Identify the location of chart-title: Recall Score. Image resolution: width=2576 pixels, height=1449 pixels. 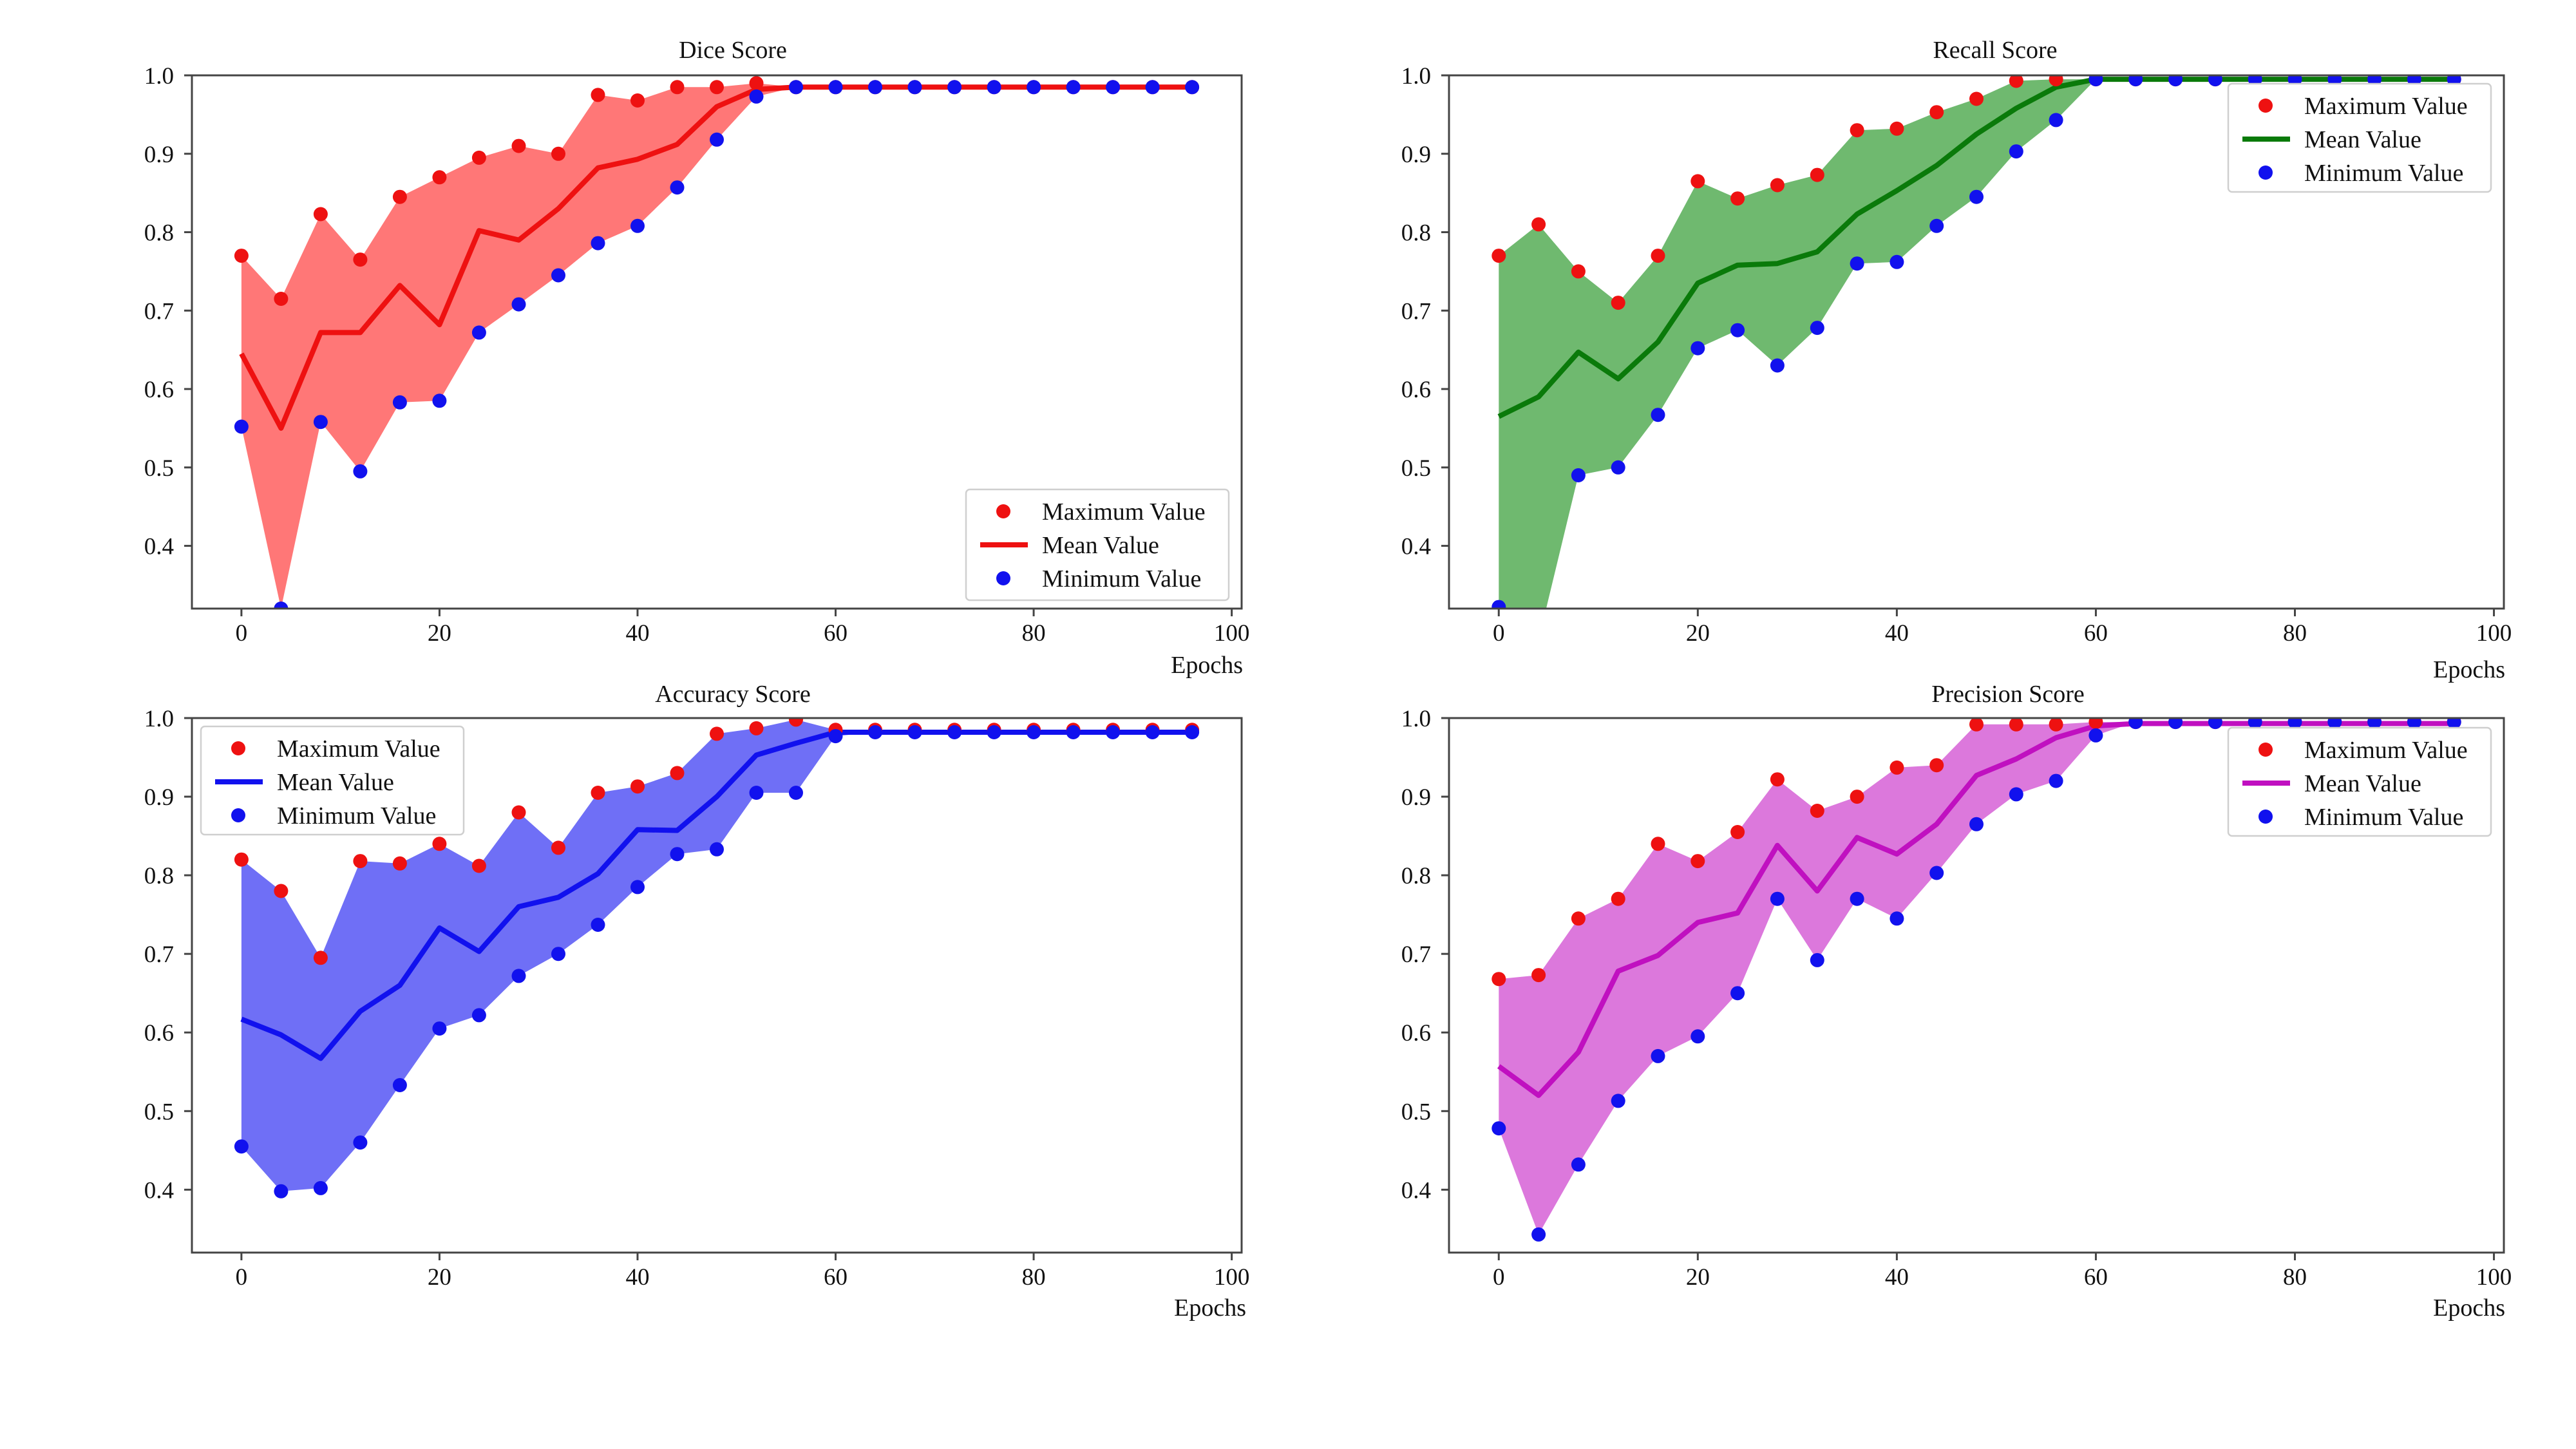
(1995, 50).